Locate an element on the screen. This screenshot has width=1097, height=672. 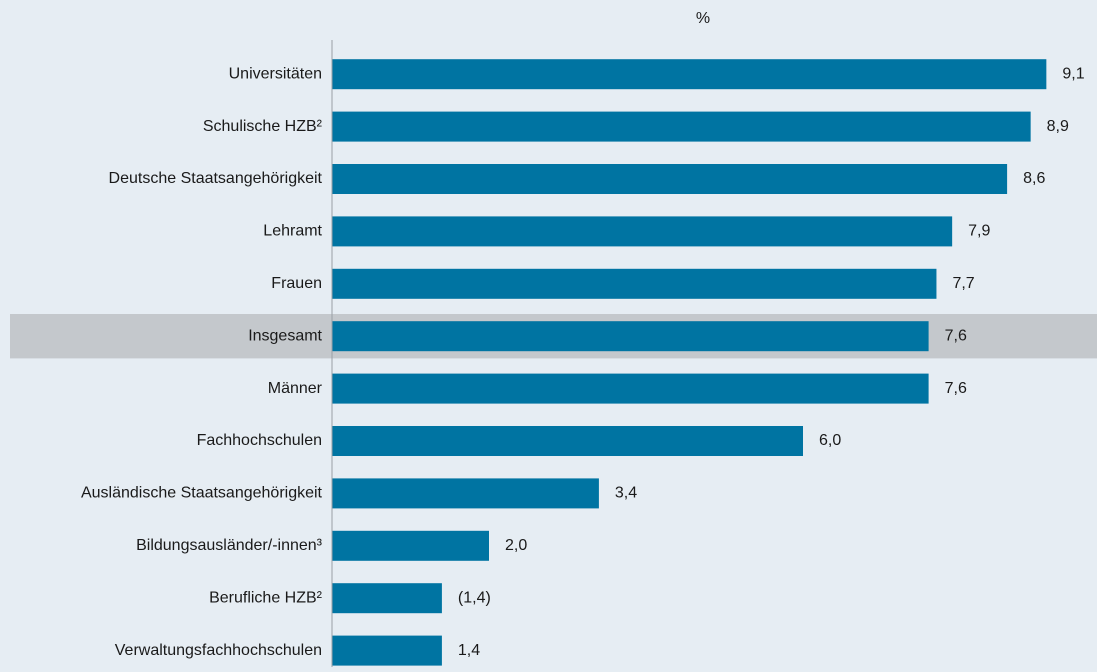
y-tick-label: Ausländische Staatsangehörigkeit is located at coordinates (202, 493).